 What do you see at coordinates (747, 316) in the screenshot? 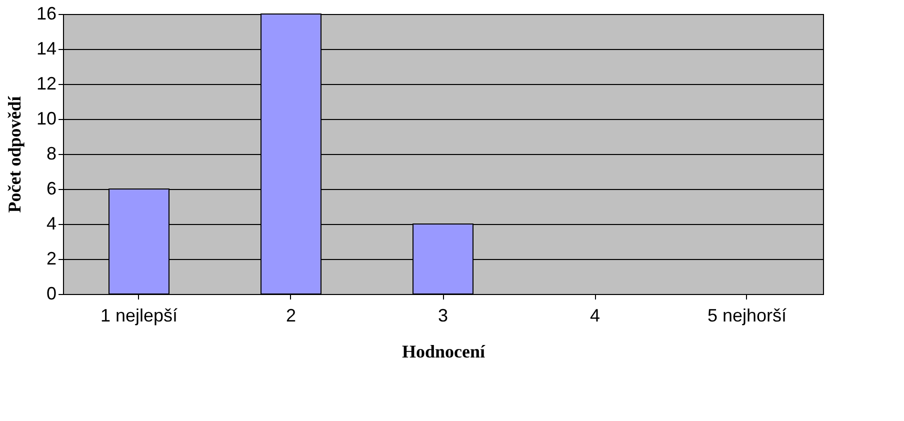
I see `x-tick-label: 5 nejhorší` at bounding box center [747, 316].